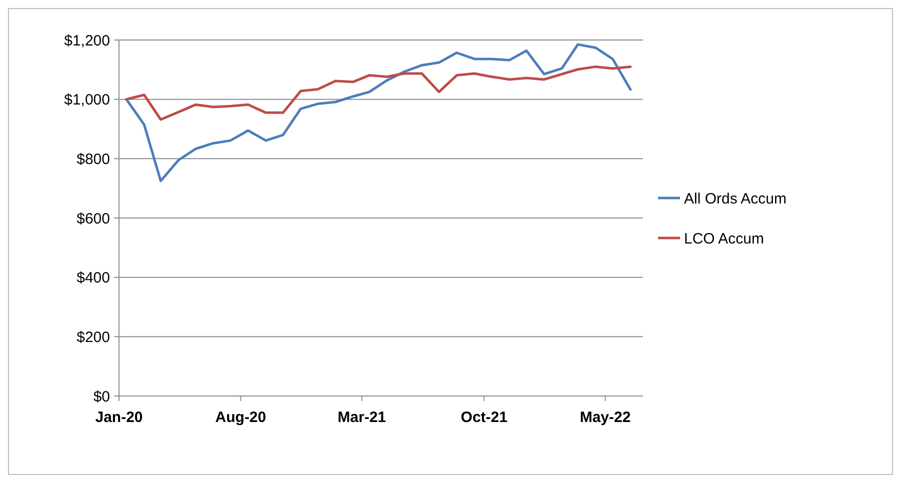 The width and height of the screenshot is (901, 483). What do you see at coordinates (119, 417) in the screenshot?
I see `x-tick-label: Jan-20` at bounding box center [119, 417].